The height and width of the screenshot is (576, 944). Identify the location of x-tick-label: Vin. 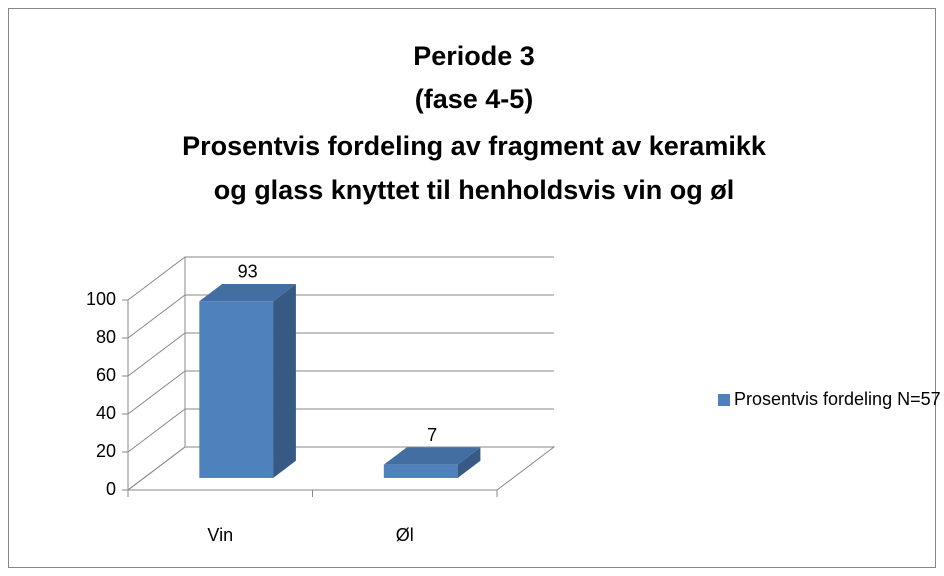
(220, 535).